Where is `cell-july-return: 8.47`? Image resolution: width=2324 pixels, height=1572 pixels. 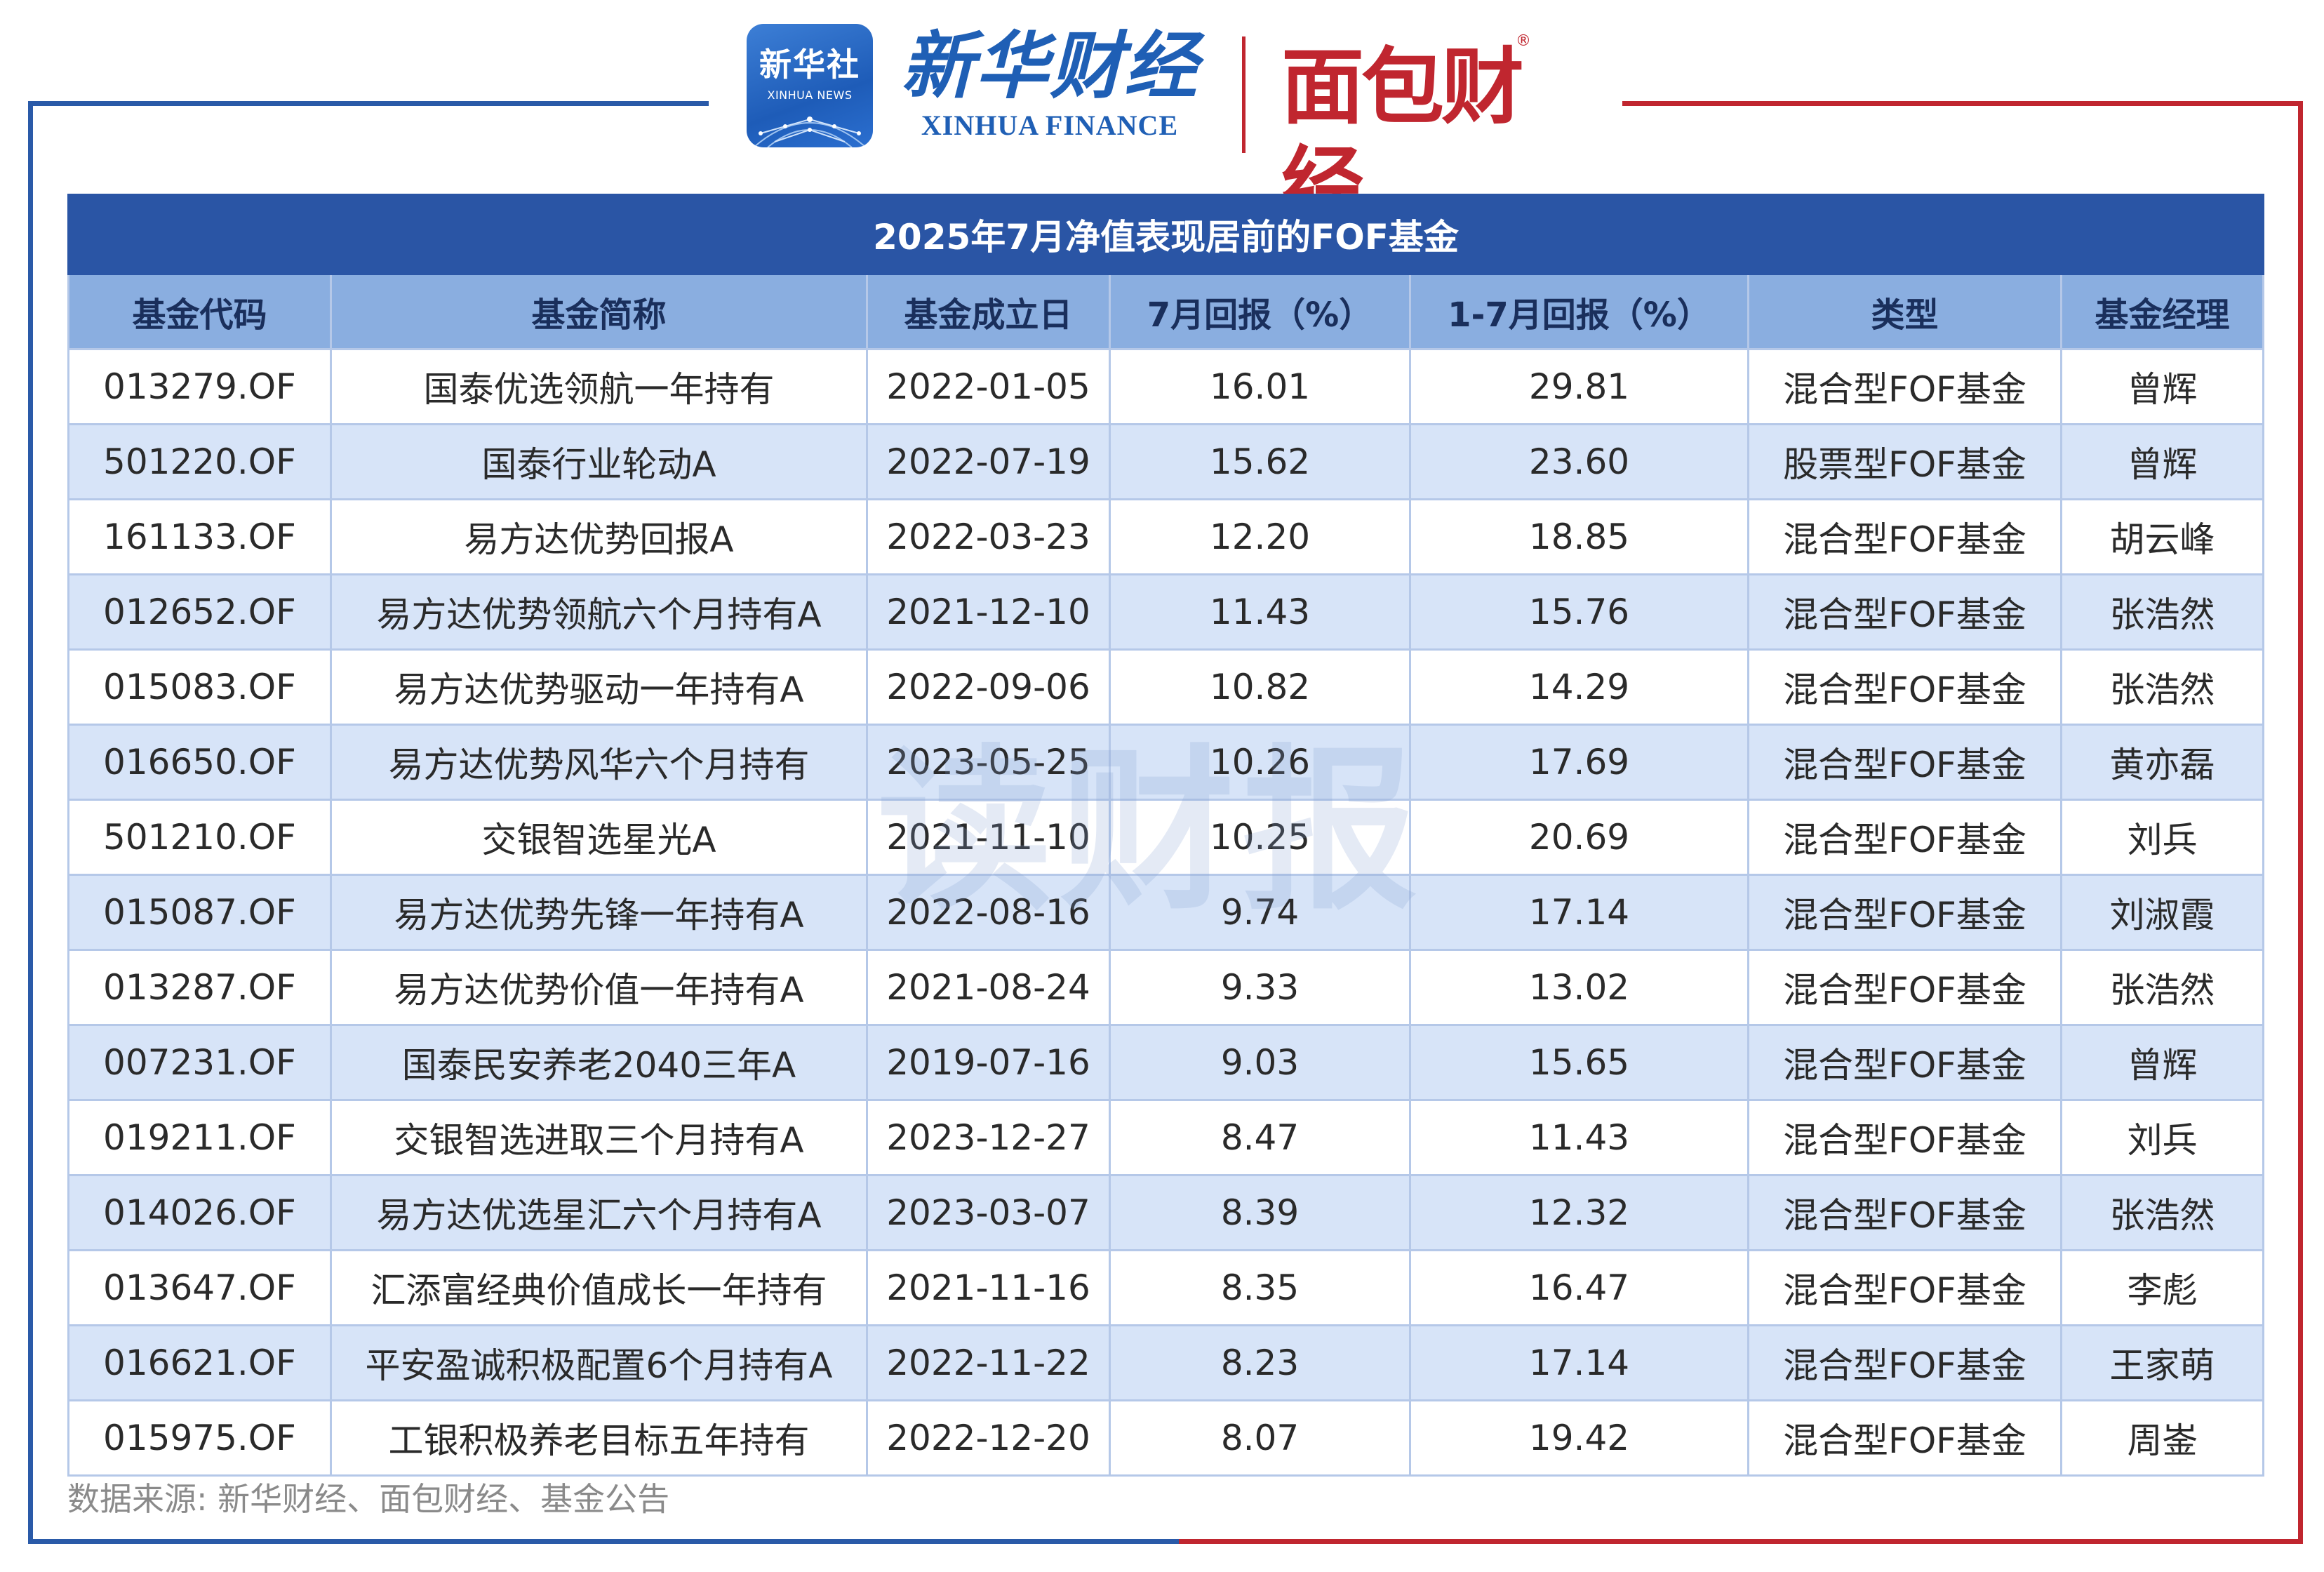
cell-july-return: 8.47 is located at coordinates (1260, 1137).